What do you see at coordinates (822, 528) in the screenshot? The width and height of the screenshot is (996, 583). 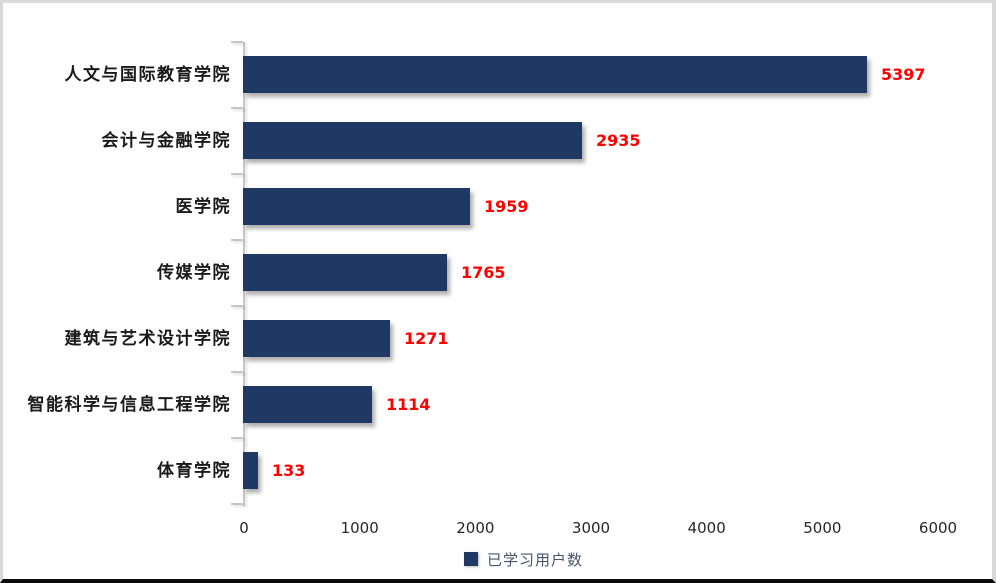 I see `x-tick-label: 5000` at bounding box center [822, 528].